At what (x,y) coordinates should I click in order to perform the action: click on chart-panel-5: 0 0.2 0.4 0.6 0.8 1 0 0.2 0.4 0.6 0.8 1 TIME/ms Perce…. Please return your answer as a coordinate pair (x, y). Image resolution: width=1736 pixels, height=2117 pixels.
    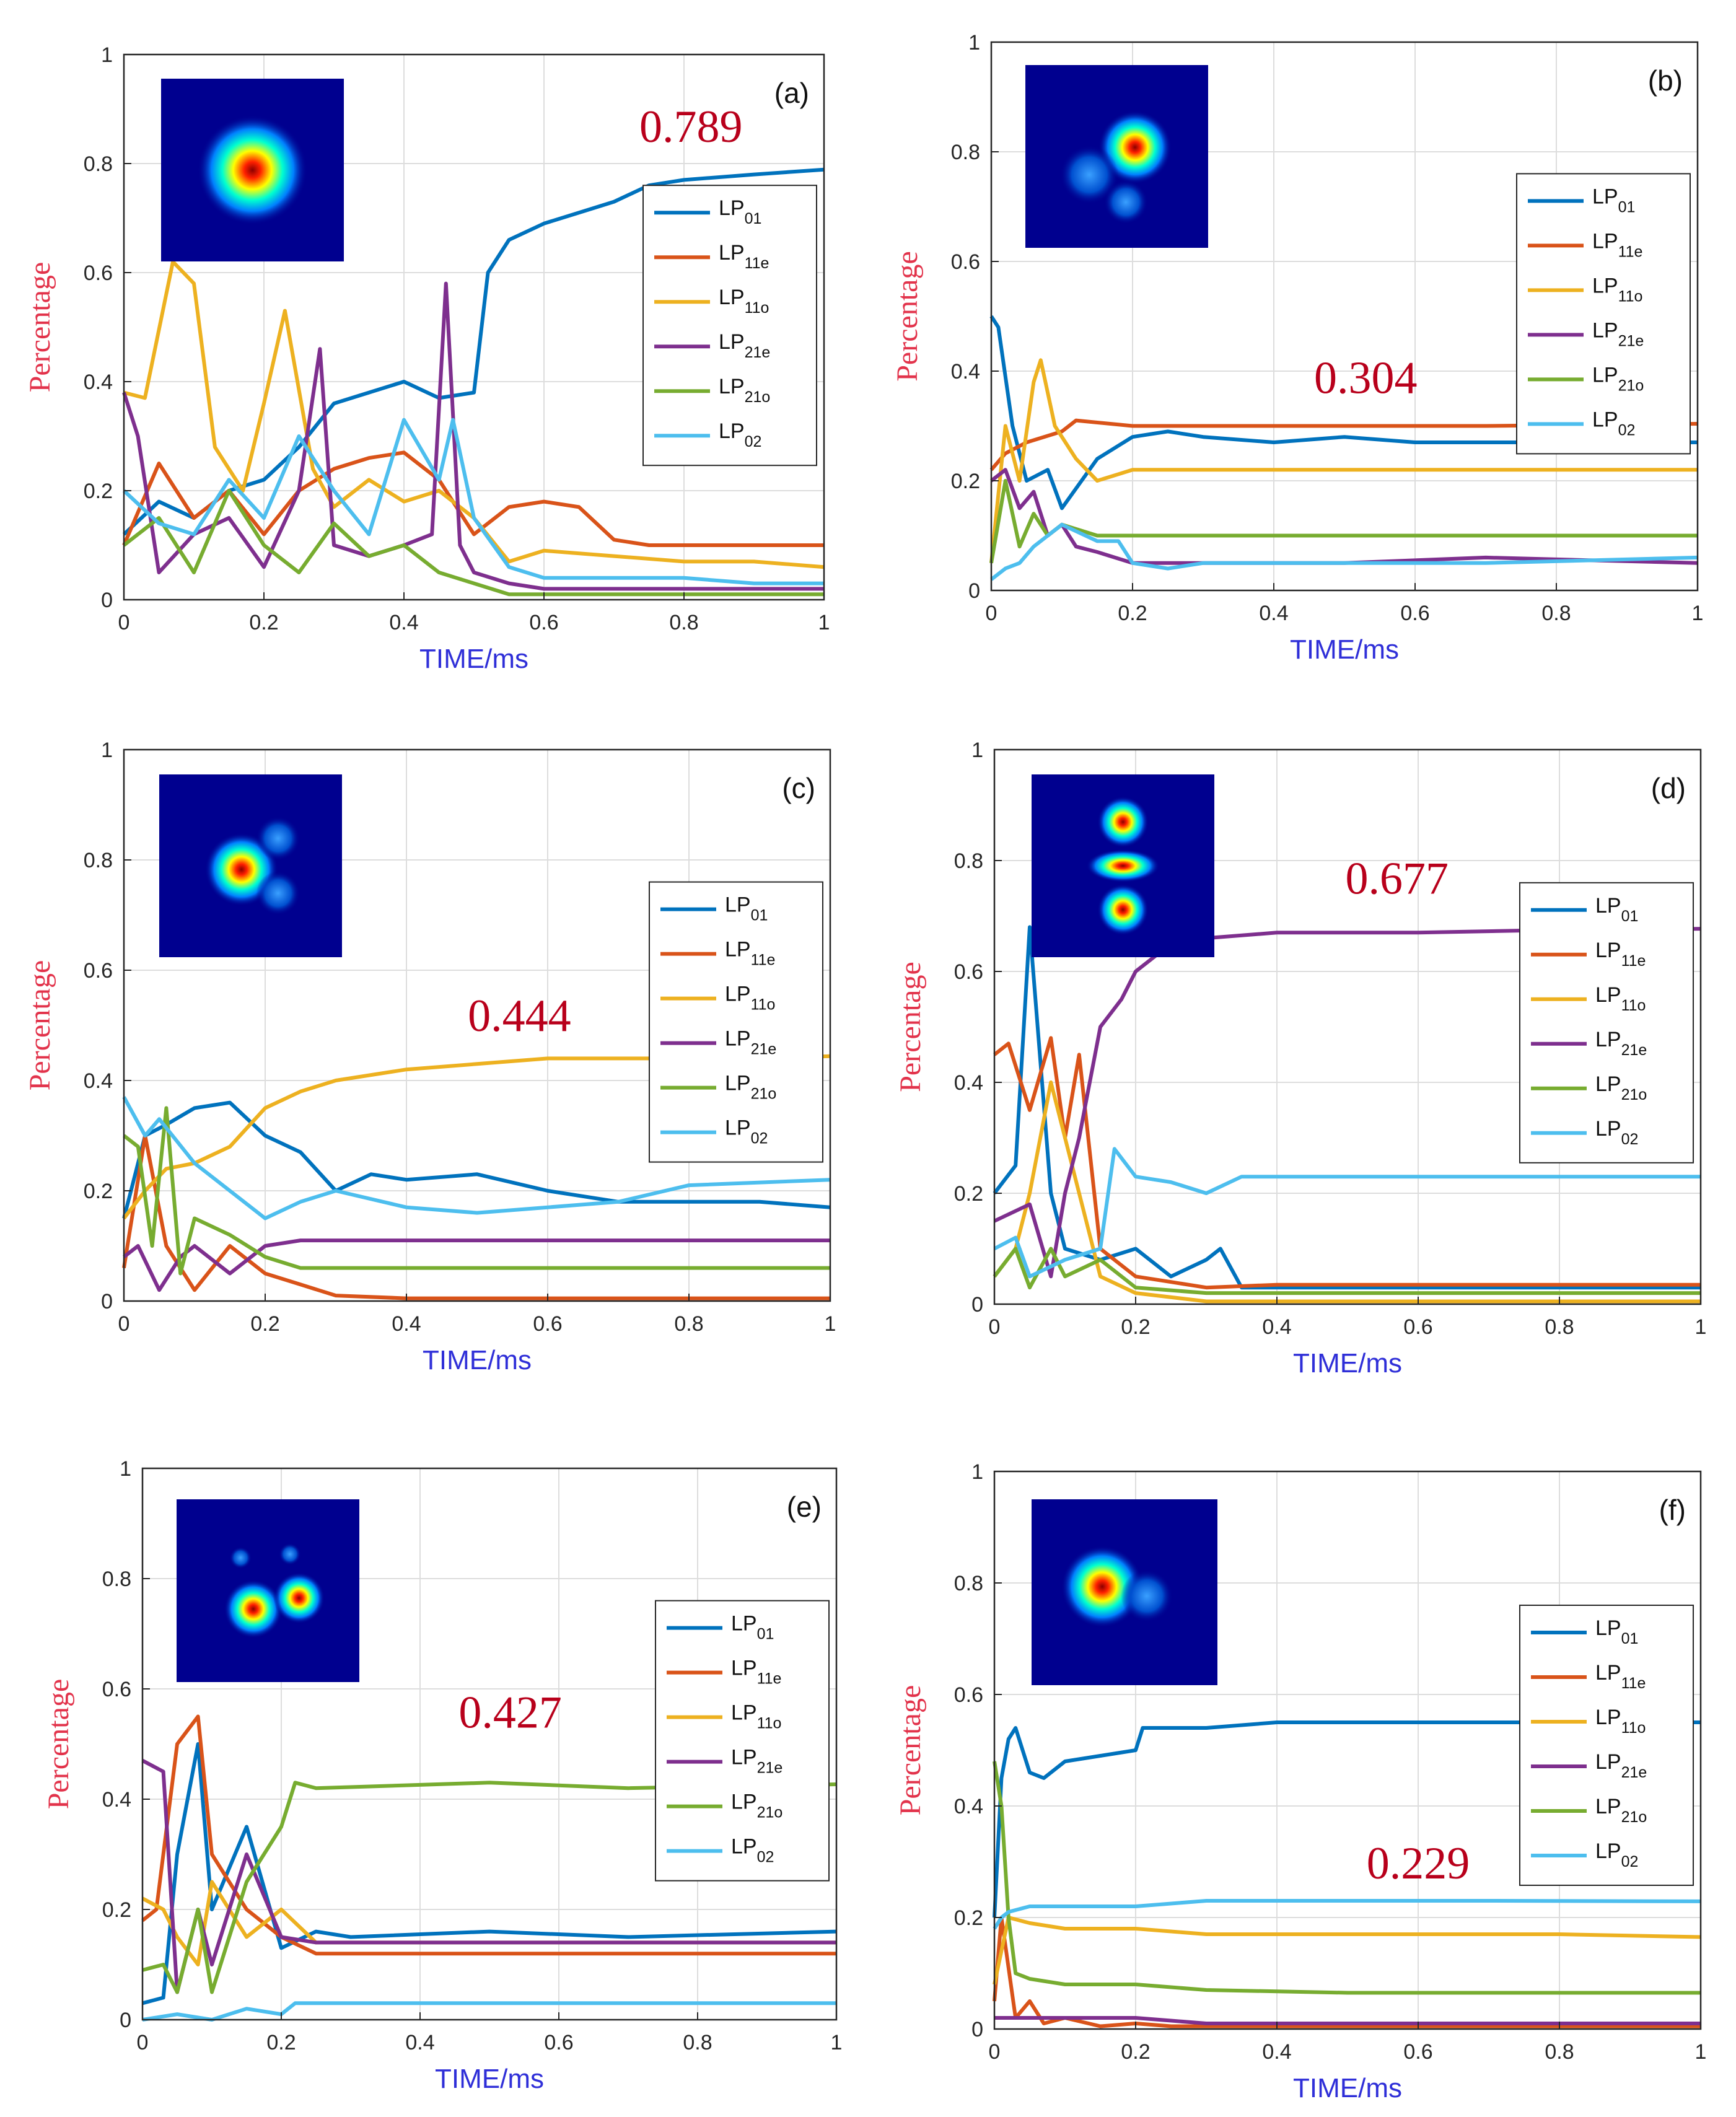
    Looking at the image, I should click on (442, 1775).